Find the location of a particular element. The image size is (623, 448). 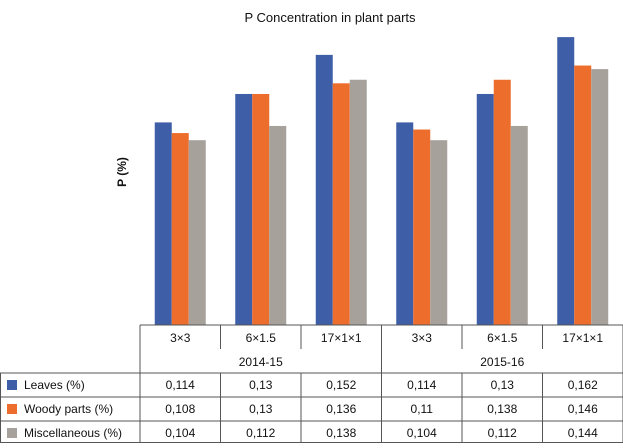

chart-title: P Concentration in plant parts is located at coordinates (330, 17).